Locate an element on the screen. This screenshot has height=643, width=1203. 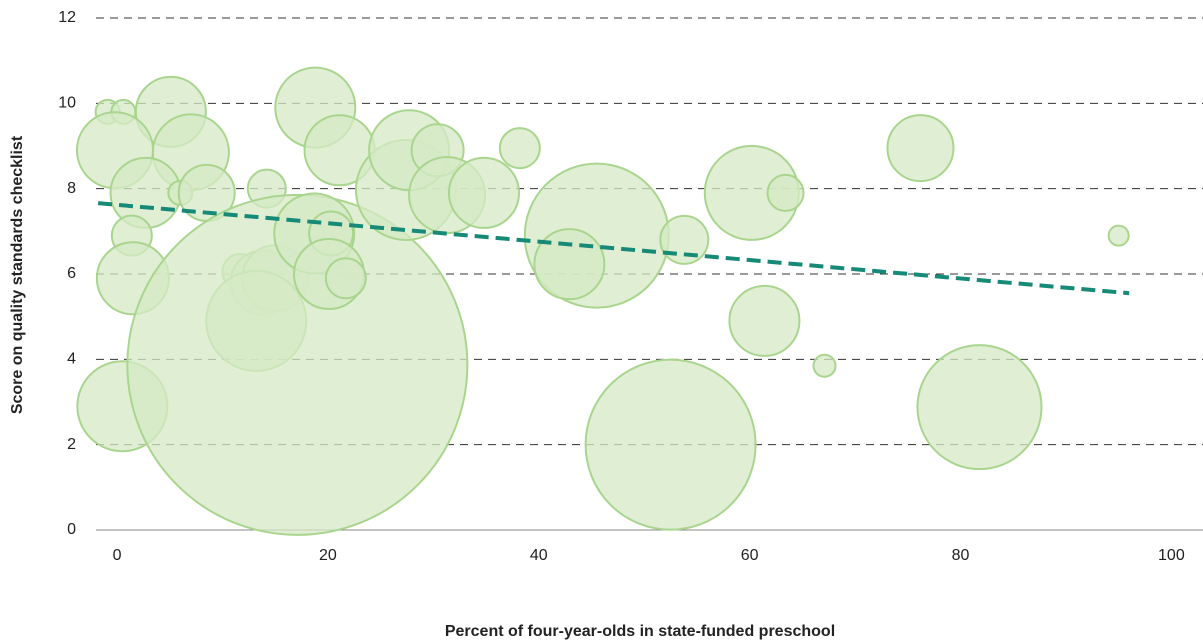
x-tick-label: 100 is located at coordinates (1171, 555).